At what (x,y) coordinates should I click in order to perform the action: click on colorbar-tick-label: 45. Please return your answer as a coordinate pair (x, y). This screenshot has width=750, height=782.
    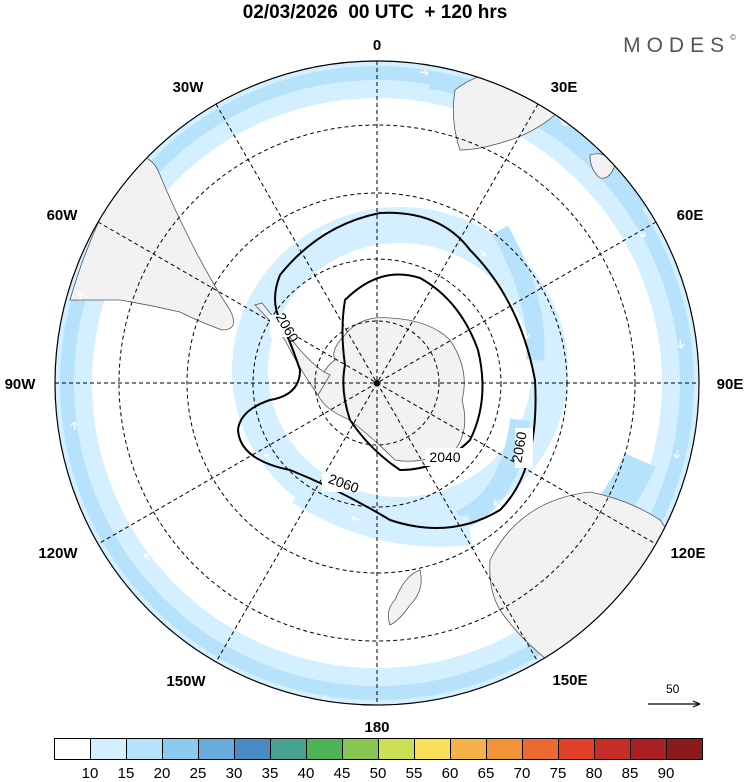
    Looking at the image, I should click on (342, 773).